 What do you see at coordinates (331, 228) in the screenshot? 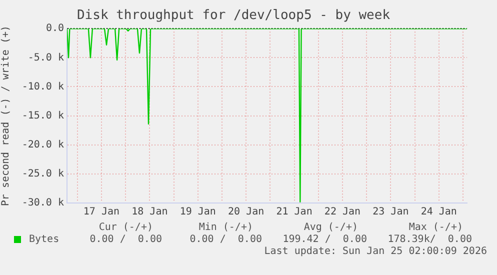
I see `text: Avg (-/+)` at bounding box center [331, 228].